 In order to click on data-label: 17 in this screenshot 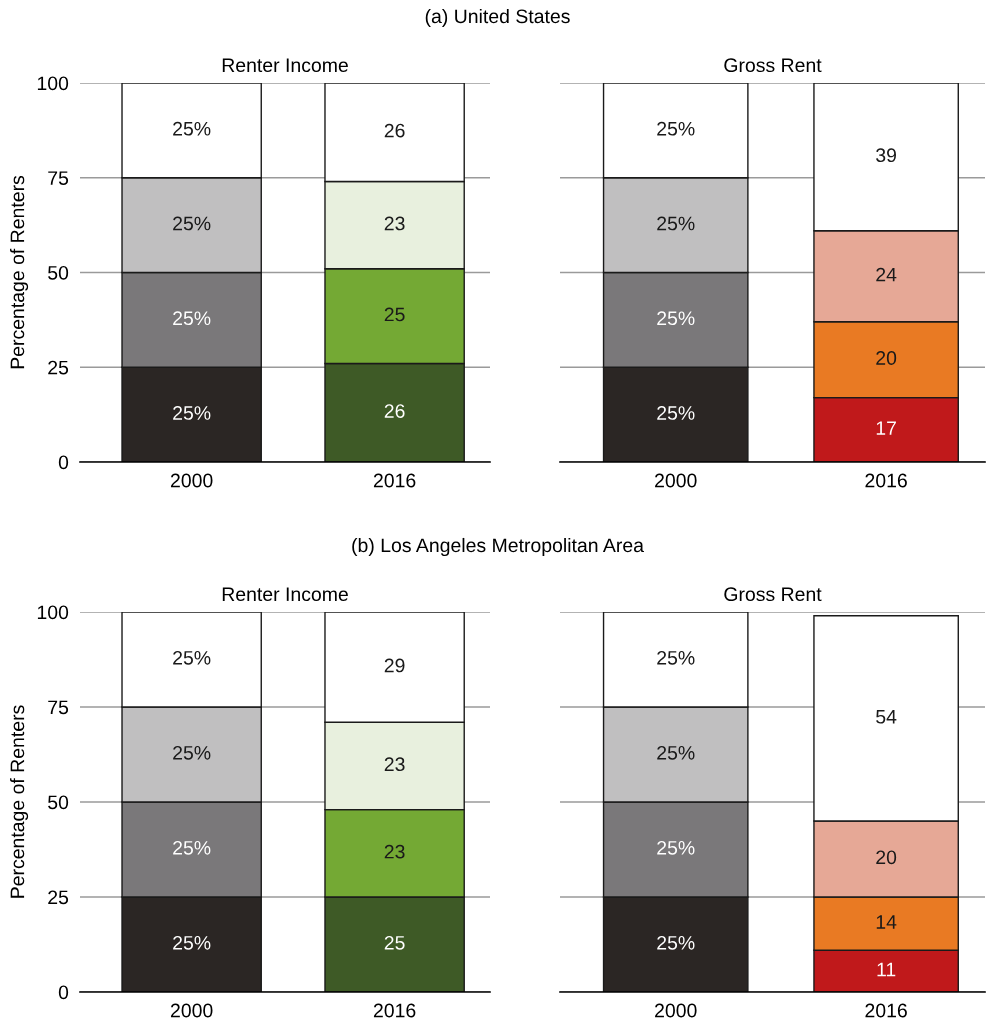, I will do `click(886, 428)`.